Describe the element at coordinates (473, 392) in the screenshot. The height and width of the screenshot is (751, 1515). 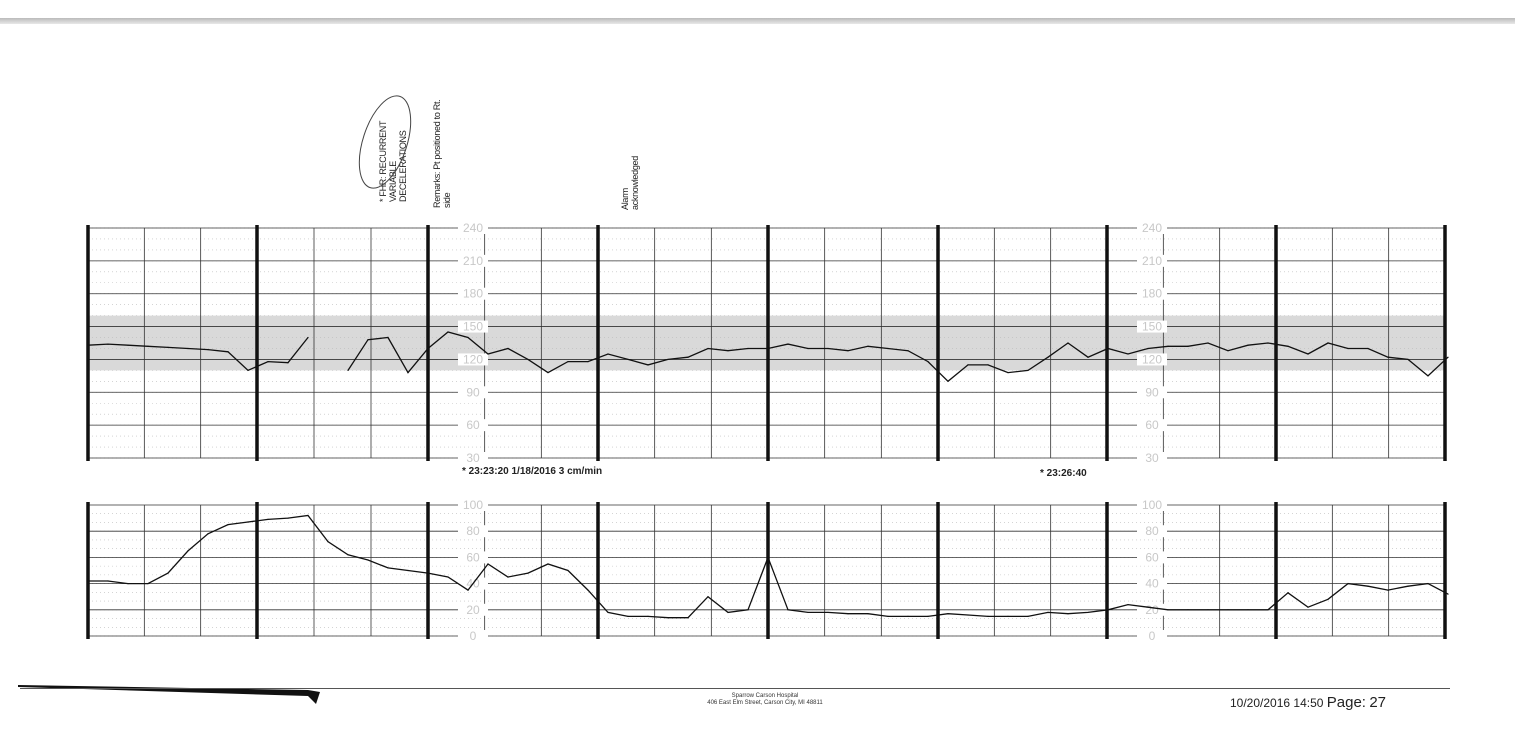
I see `scale-tick-label: 90` at that location.